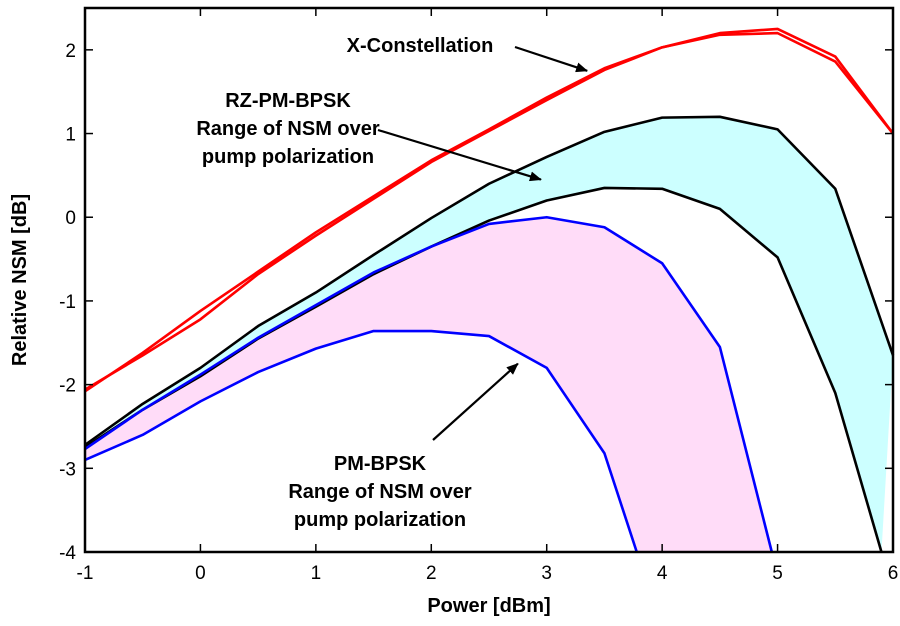 The height and width of the screenshot is (626, 900). I want to click on annotation-line: RZ-PM-BPSK, so click(288, 101).